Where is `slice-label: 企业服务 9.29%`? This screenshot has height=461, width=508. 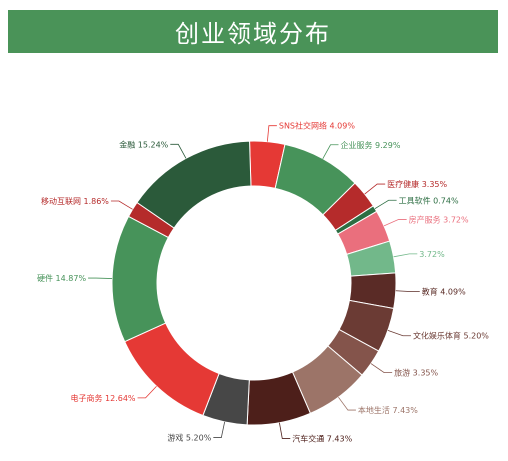 slice-label: 企业服务 9.29% is located at coordinates (371, 145).